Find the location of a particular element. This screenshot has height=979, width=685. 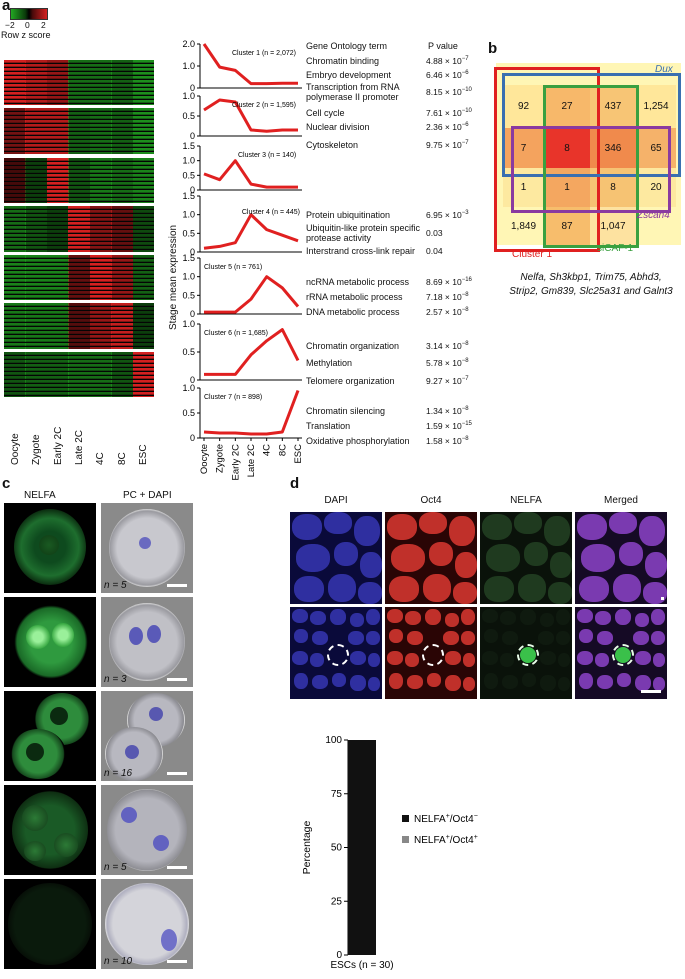

venn-cell: 27 is located at coordinates (567, 106).